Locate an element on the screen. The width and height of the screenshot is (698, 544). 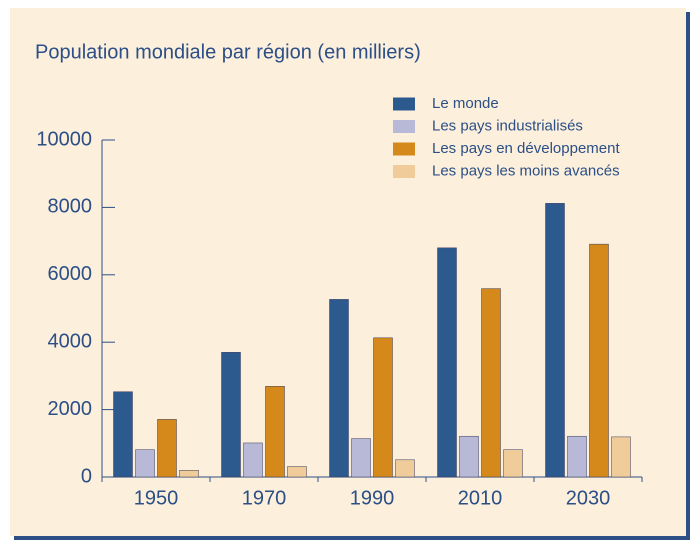
x-tick-label: 2030 is located at coordinates (588, 498).